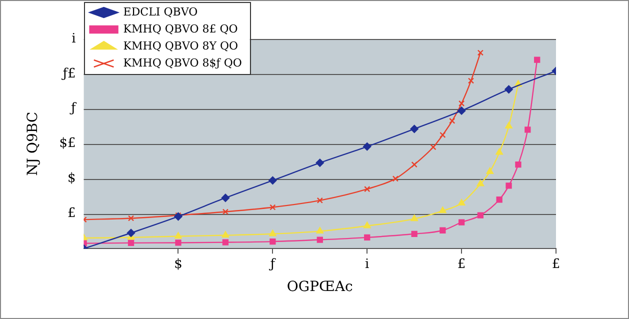 This screenshot has width=629, height=319. I want to click on x-axis-title: OGPŒAc, so click(320, 287).